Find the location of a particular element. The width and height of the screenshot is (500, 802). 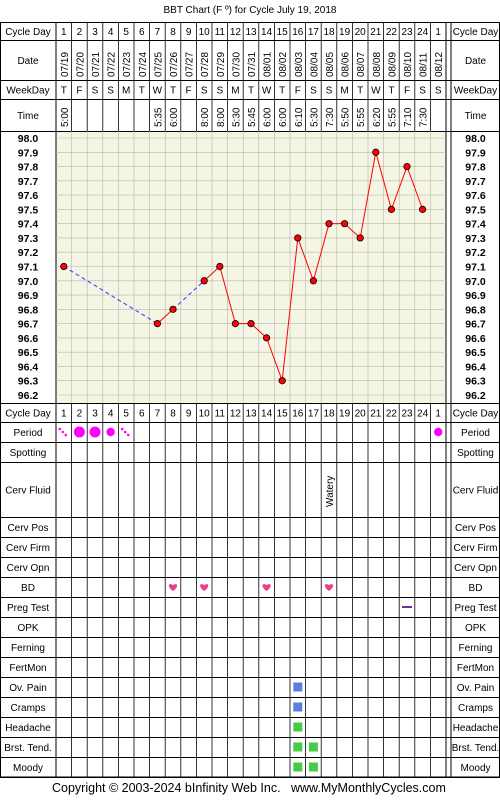

y-tick-label-right: 96.9 is located at coordinates (475, 296).